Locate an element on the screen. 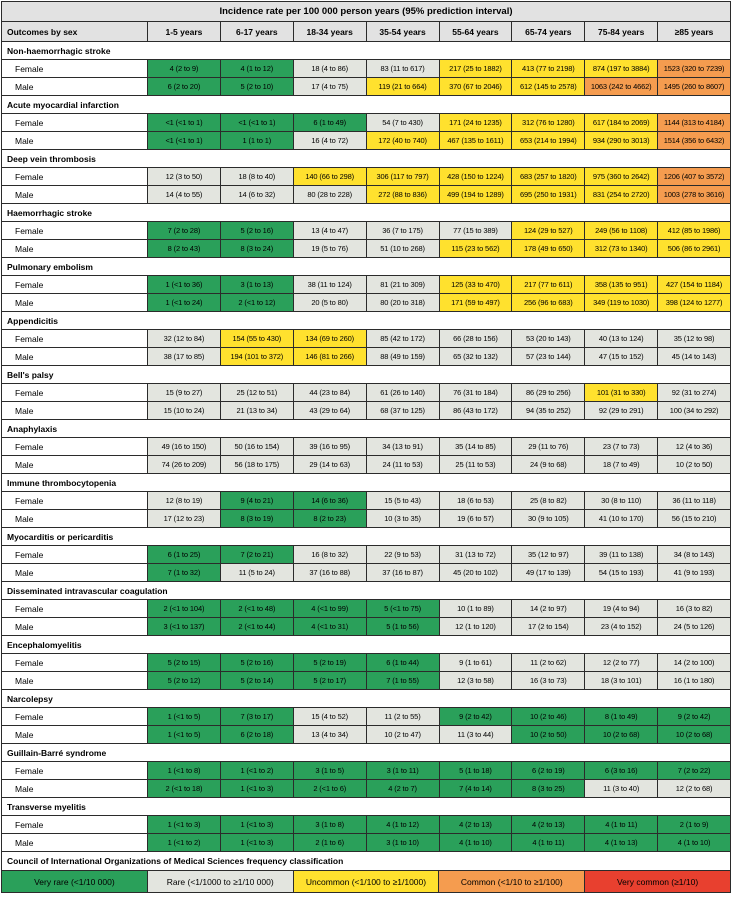 Image resolution: width=732 pixels, height=905 pixels. incidence-cell: 14 (4 to 55) is located at coordinates (184, 194).